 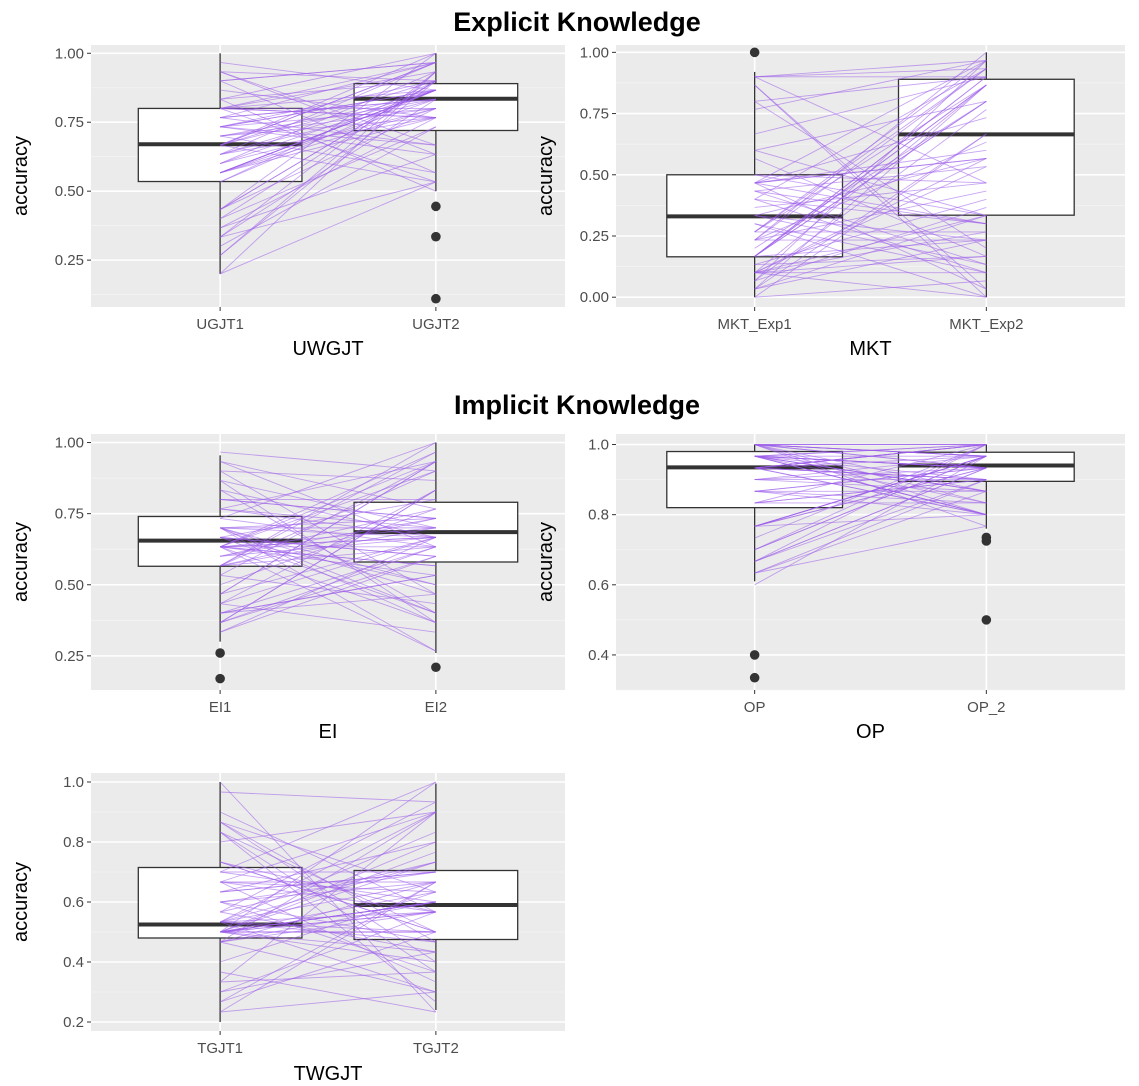 I want to click on panel-ei: 0.25 0.50 0.75 1.00 EI1 EI2 EI accuracy, so click(x=287, y=588).